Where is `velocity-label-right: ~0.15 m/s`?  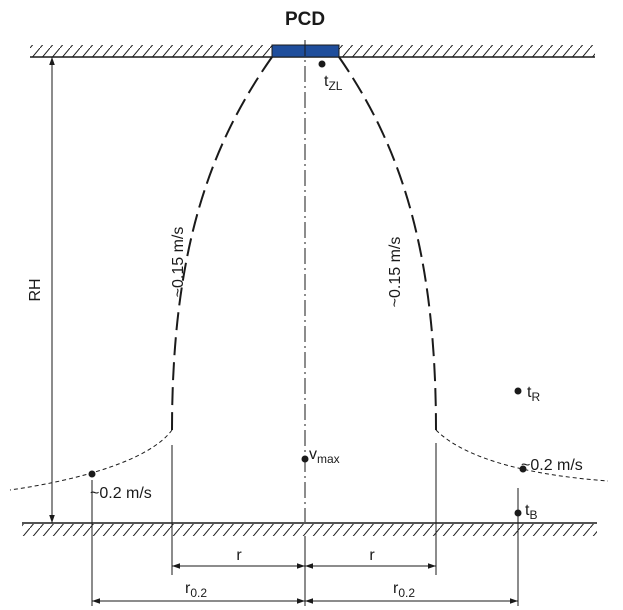
velocity-label-right: ~0.15 m/s is located at coordinates (395, 272).